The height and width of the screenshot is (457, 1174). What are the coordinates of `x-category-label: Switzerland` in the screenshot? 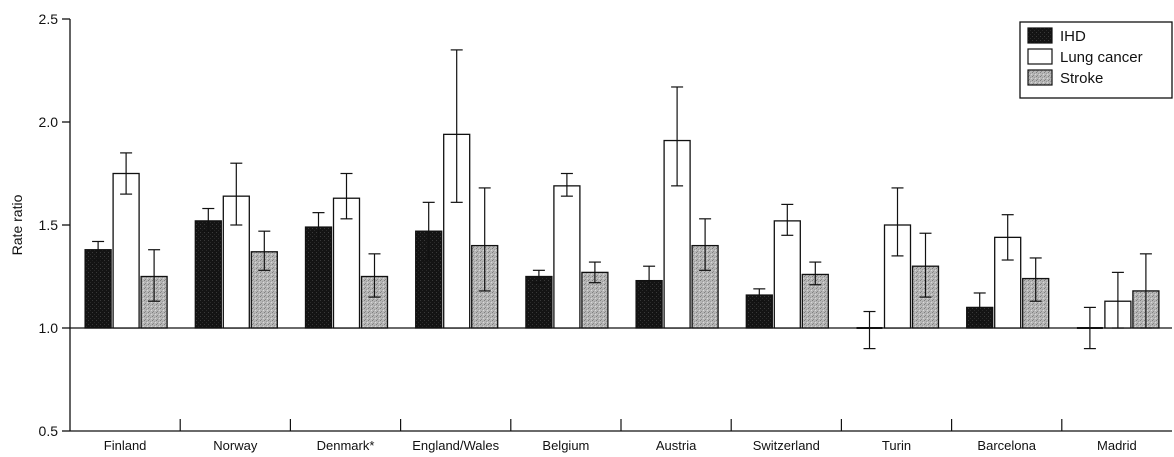 It's located at (786, 445).